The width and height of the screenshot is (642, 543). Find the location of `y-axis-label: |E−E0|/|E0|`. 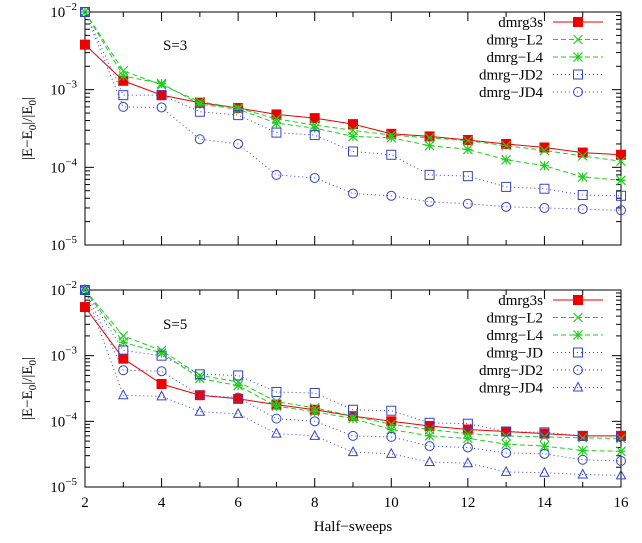

y-axis-label: |E−E0|/|E0| is located at coordinates (29, 388).